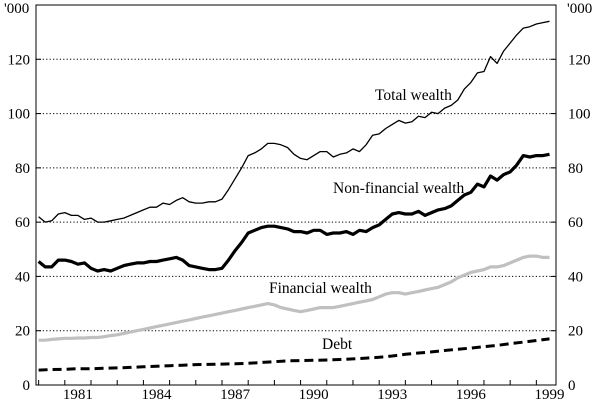  What do you see at coordinates (549, 395) in the screenshot?
I see `x-tick-label-1999: 1999` at bounding box center [549, 395].